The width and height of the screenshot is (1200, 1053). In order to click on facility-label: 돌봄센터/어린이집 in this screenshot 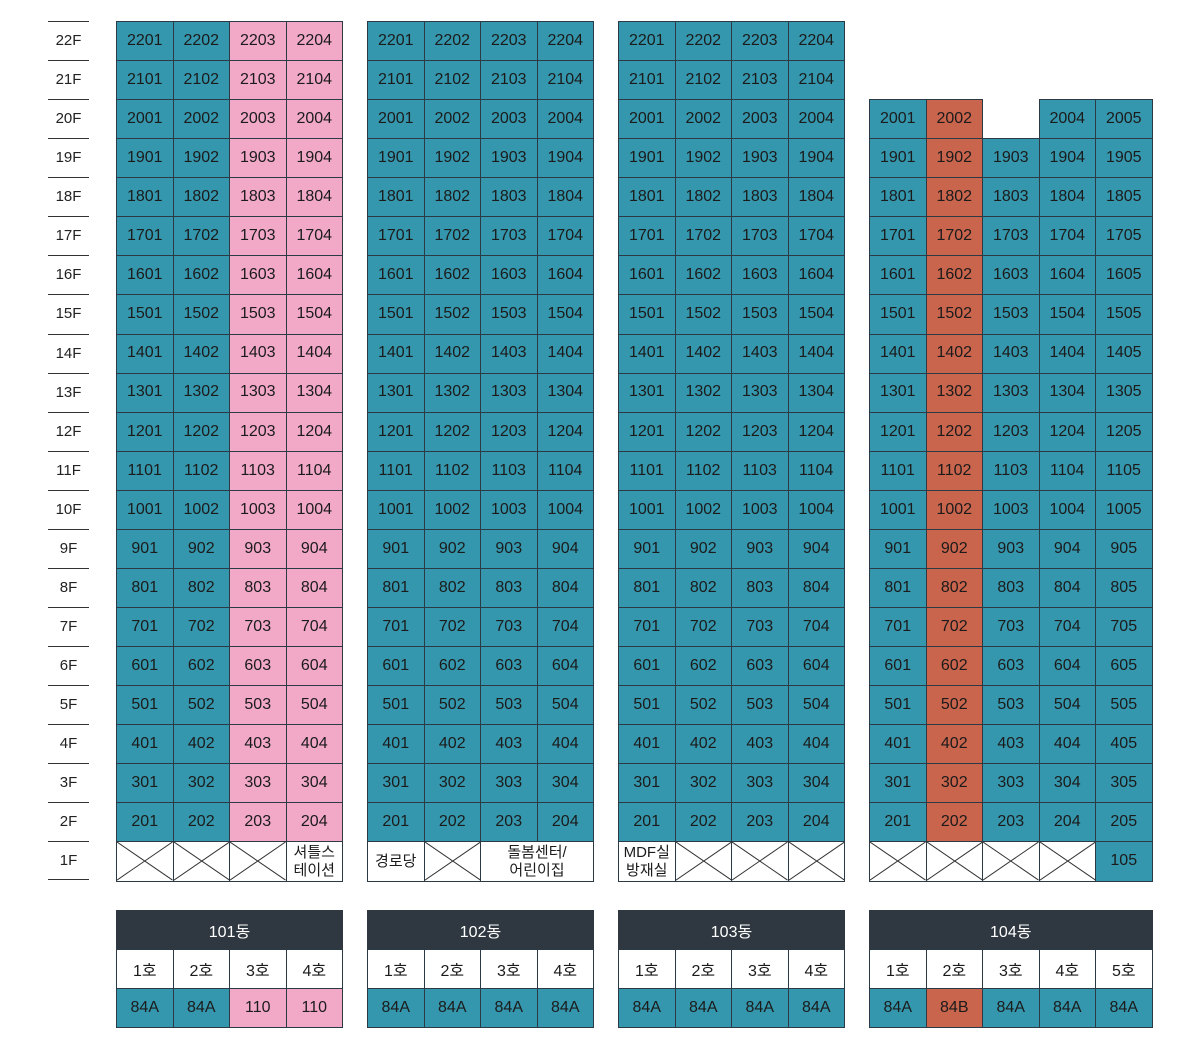, I will do `click(537, 861)`.